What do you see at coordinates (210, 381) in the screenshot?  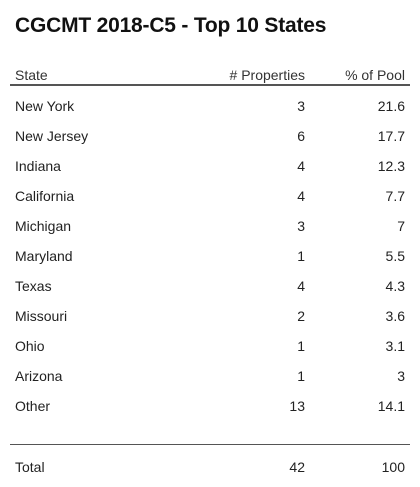 I see `table-row: Arizona 1 3` at bounding box center [210, 381].